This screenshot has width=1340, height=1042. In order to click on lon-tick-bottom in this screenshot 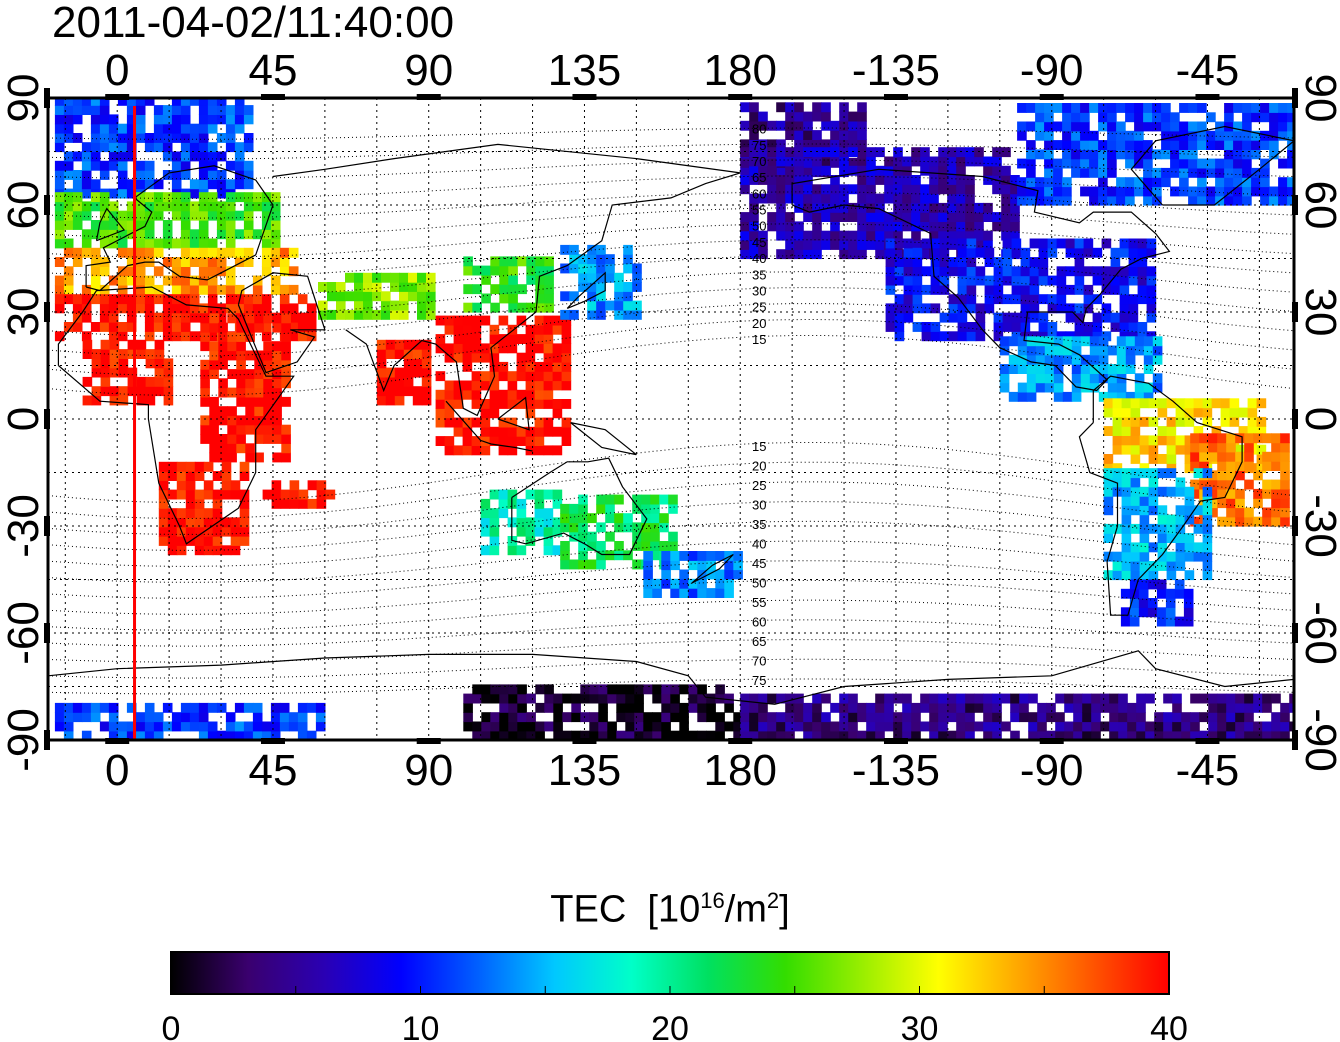, I will do `click(428, 741)`.